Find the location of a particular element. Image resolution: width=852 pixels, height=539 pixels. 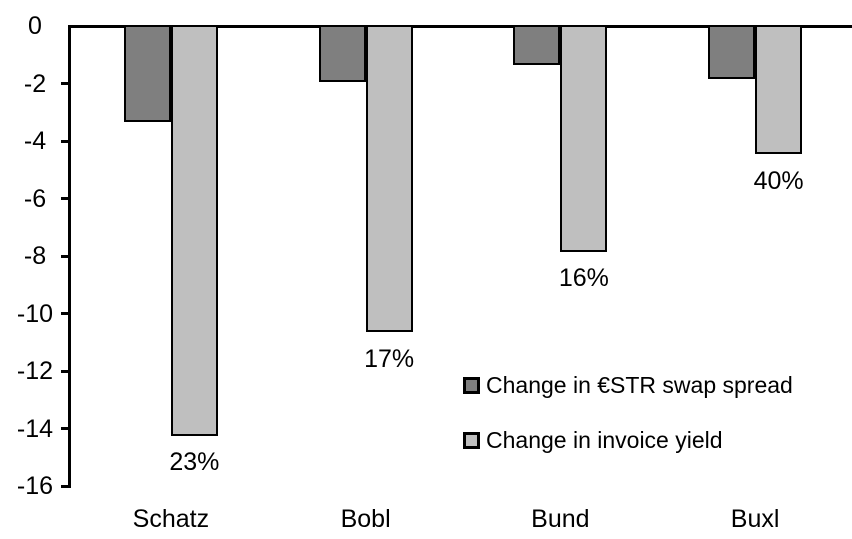

legend-label-invoice-yield: Change in invoice yield is located at coordinates (604, 440).